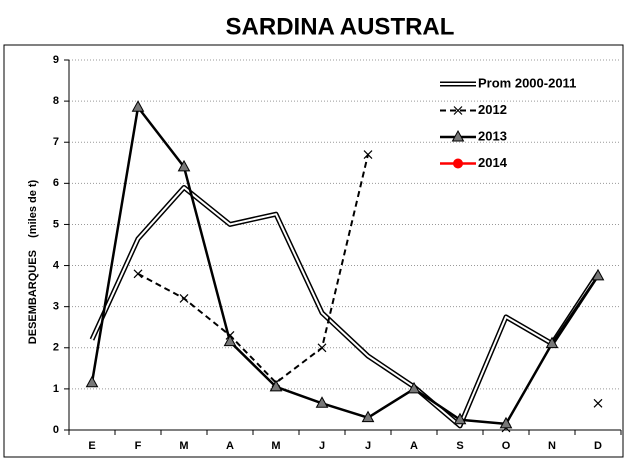 The height and width of the screenshot is (465, 627). Describe the element at coordinates (552, 446) in the screenshot. I see `x-tick-label: N` at that location.